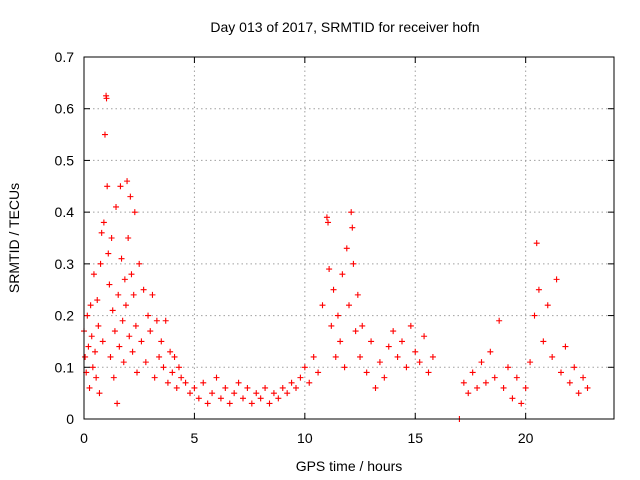 The height and width of the screenshot is (480, 640). What do you see at coordinates (65, 160) in the screenshot?
I see `y-tick-label: 0.5` at bounding box center [65, 160].